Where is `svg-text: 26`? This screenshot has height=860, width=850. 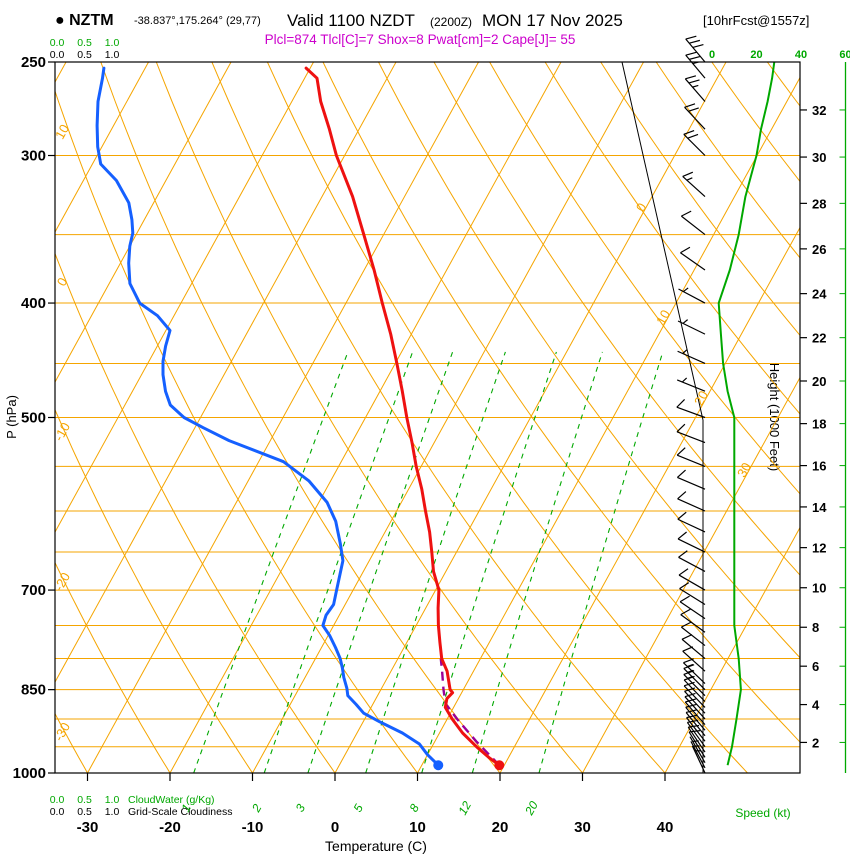
svg-text: 26 is located at coordinates (819, 249).